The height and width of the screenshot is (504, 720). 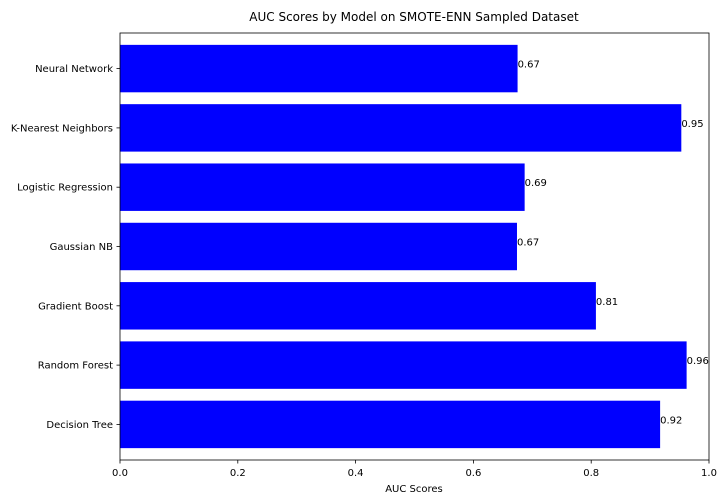 What do you see at coordinates (79, 425) in the screenshot?
I see `y-tick-label-decision-tree: Decision Tree` at bounding box center [79, 425].